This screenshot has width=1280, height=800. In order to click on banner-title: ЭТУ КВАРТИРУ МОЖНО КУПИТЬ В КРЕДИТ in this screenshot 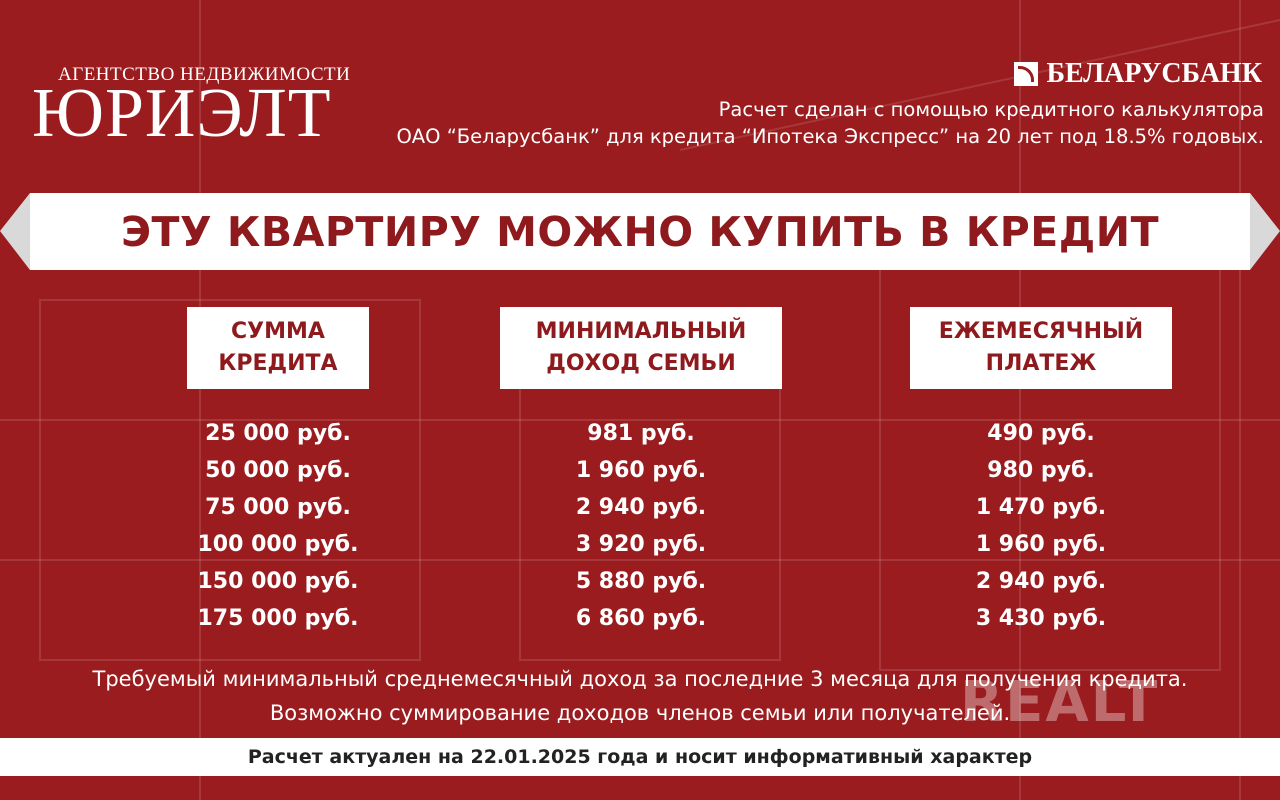, I will do `click(640, 231)`.